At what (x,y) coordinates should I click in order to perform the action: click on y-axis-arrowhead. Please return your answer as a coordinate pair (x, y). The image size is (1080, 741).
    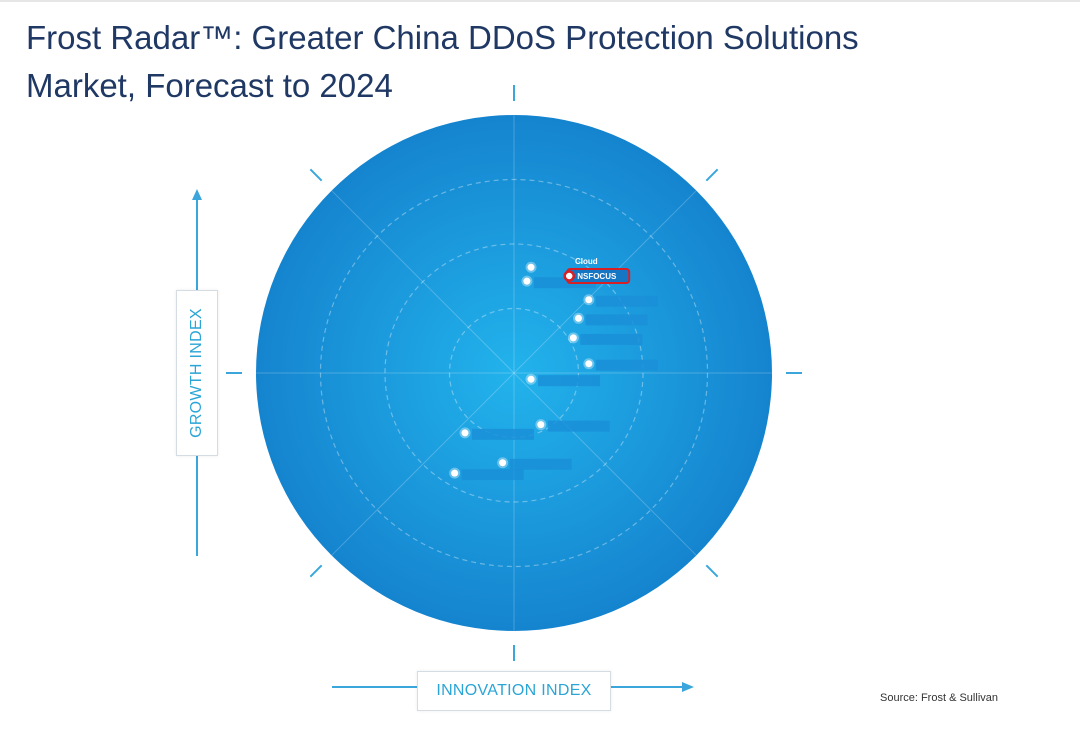
    Looking at the image, I should click on (197, 194).